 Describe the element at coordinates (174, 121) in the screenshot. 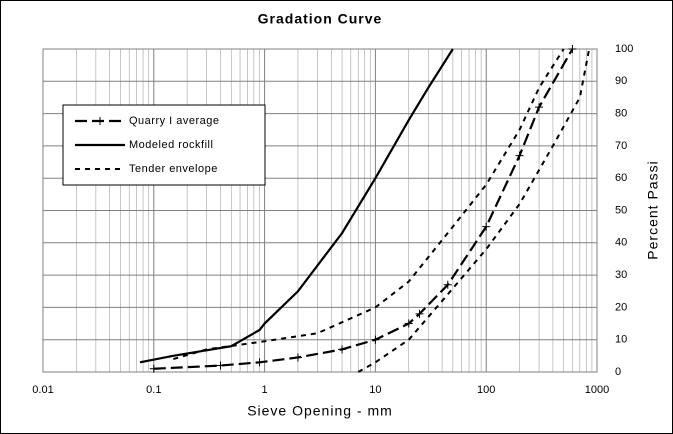

I see `legend-label: Quarry I average` at that location.